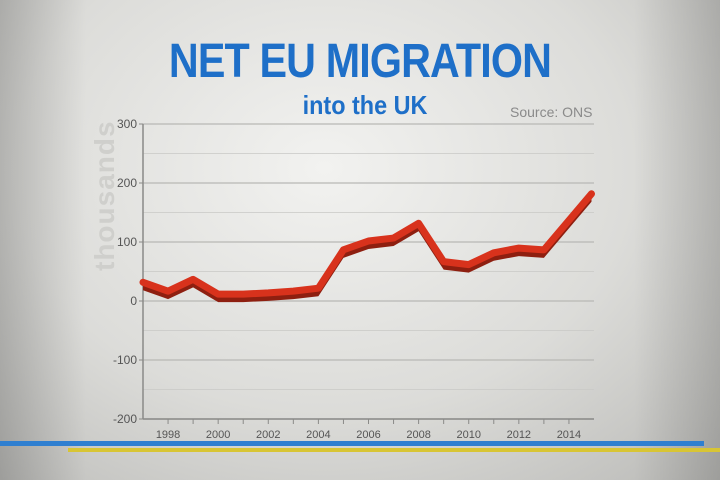  What do you see at coordinates (268, 435) in the screenshot?
I see `x-tick-label: 2002` at bounding box center [268, 435].